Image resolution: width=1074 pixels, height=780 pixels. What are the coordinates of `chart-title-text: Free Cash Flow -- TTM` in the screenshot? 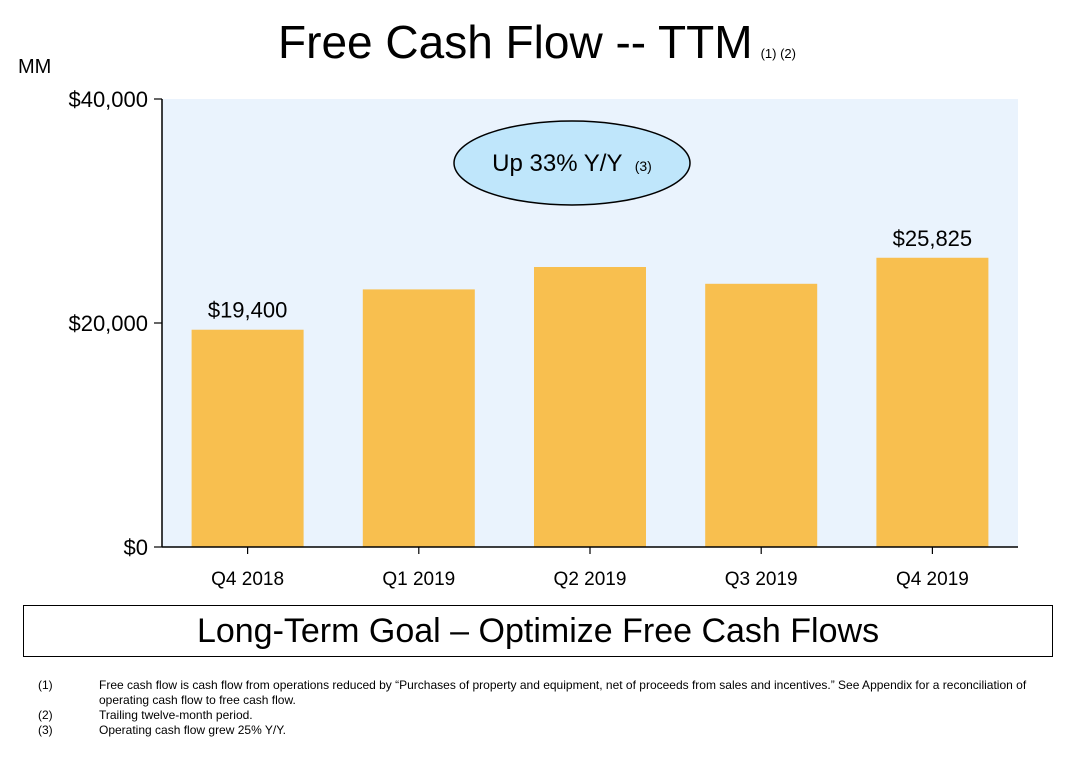 It's located at (515, 42).